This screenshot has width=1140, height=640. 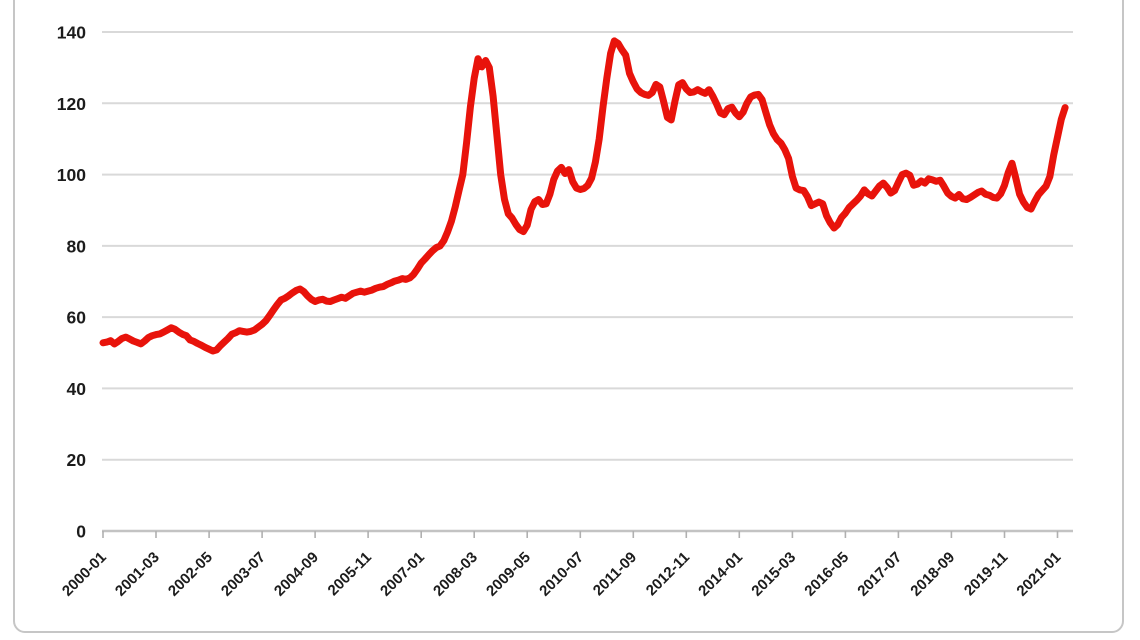 What do you see at coordinates (986, 574) in the screenshot?
I see `x-tick-label: 2019-11` at bounding box center [986, 574].